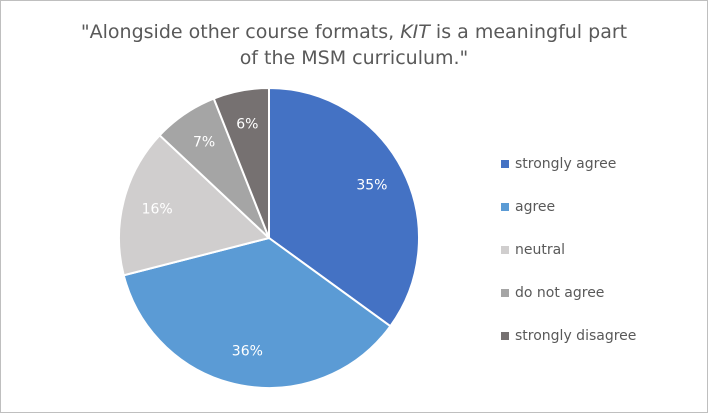 Image resolution: width=708 pixels, height=413 pixels. I want to click on title-part: is a meaningful part, so click(528, 32).